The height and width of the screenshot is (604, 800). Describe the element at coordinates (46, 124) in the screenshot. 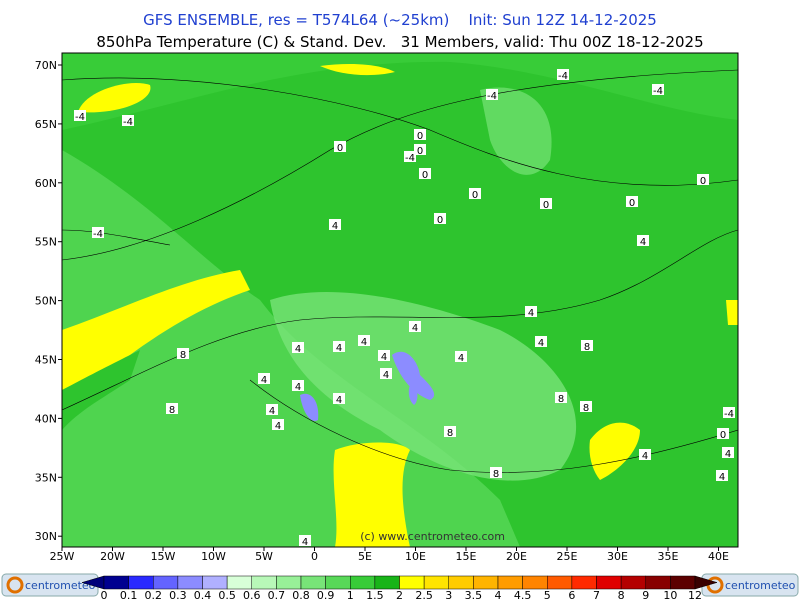

I see `lat-label: 65N` at that location.